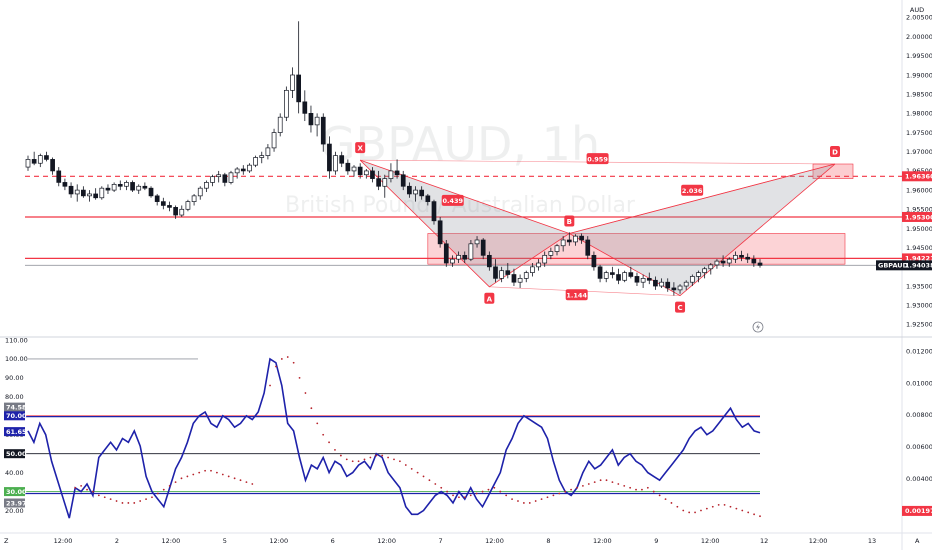 The width and height of the screenshot is (932, 550). Describe the element at coordinates (6, 541) in the screenshot. I see `timezone-button: Z` at that location.